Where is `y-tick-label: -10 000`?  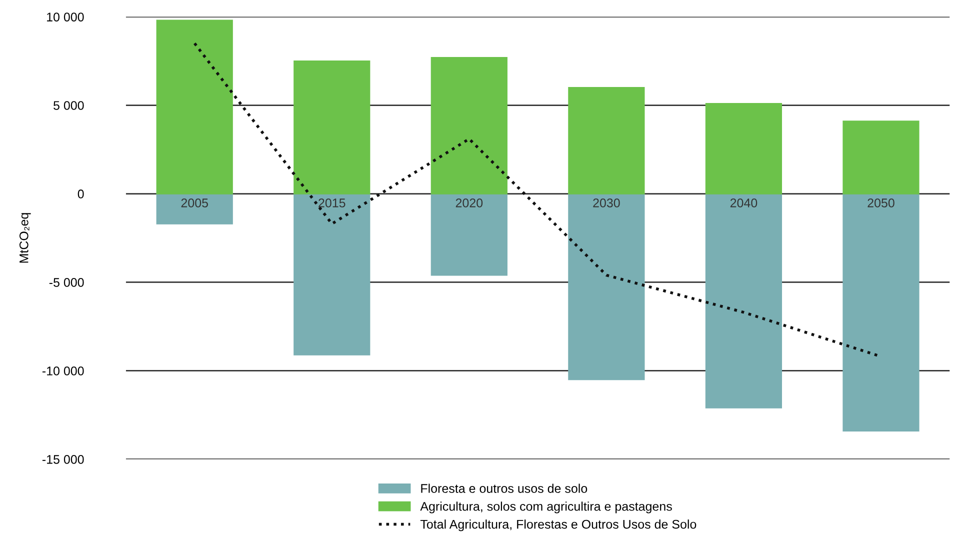 y-tick-label: -10 000 is located at coordinates (63, 371).